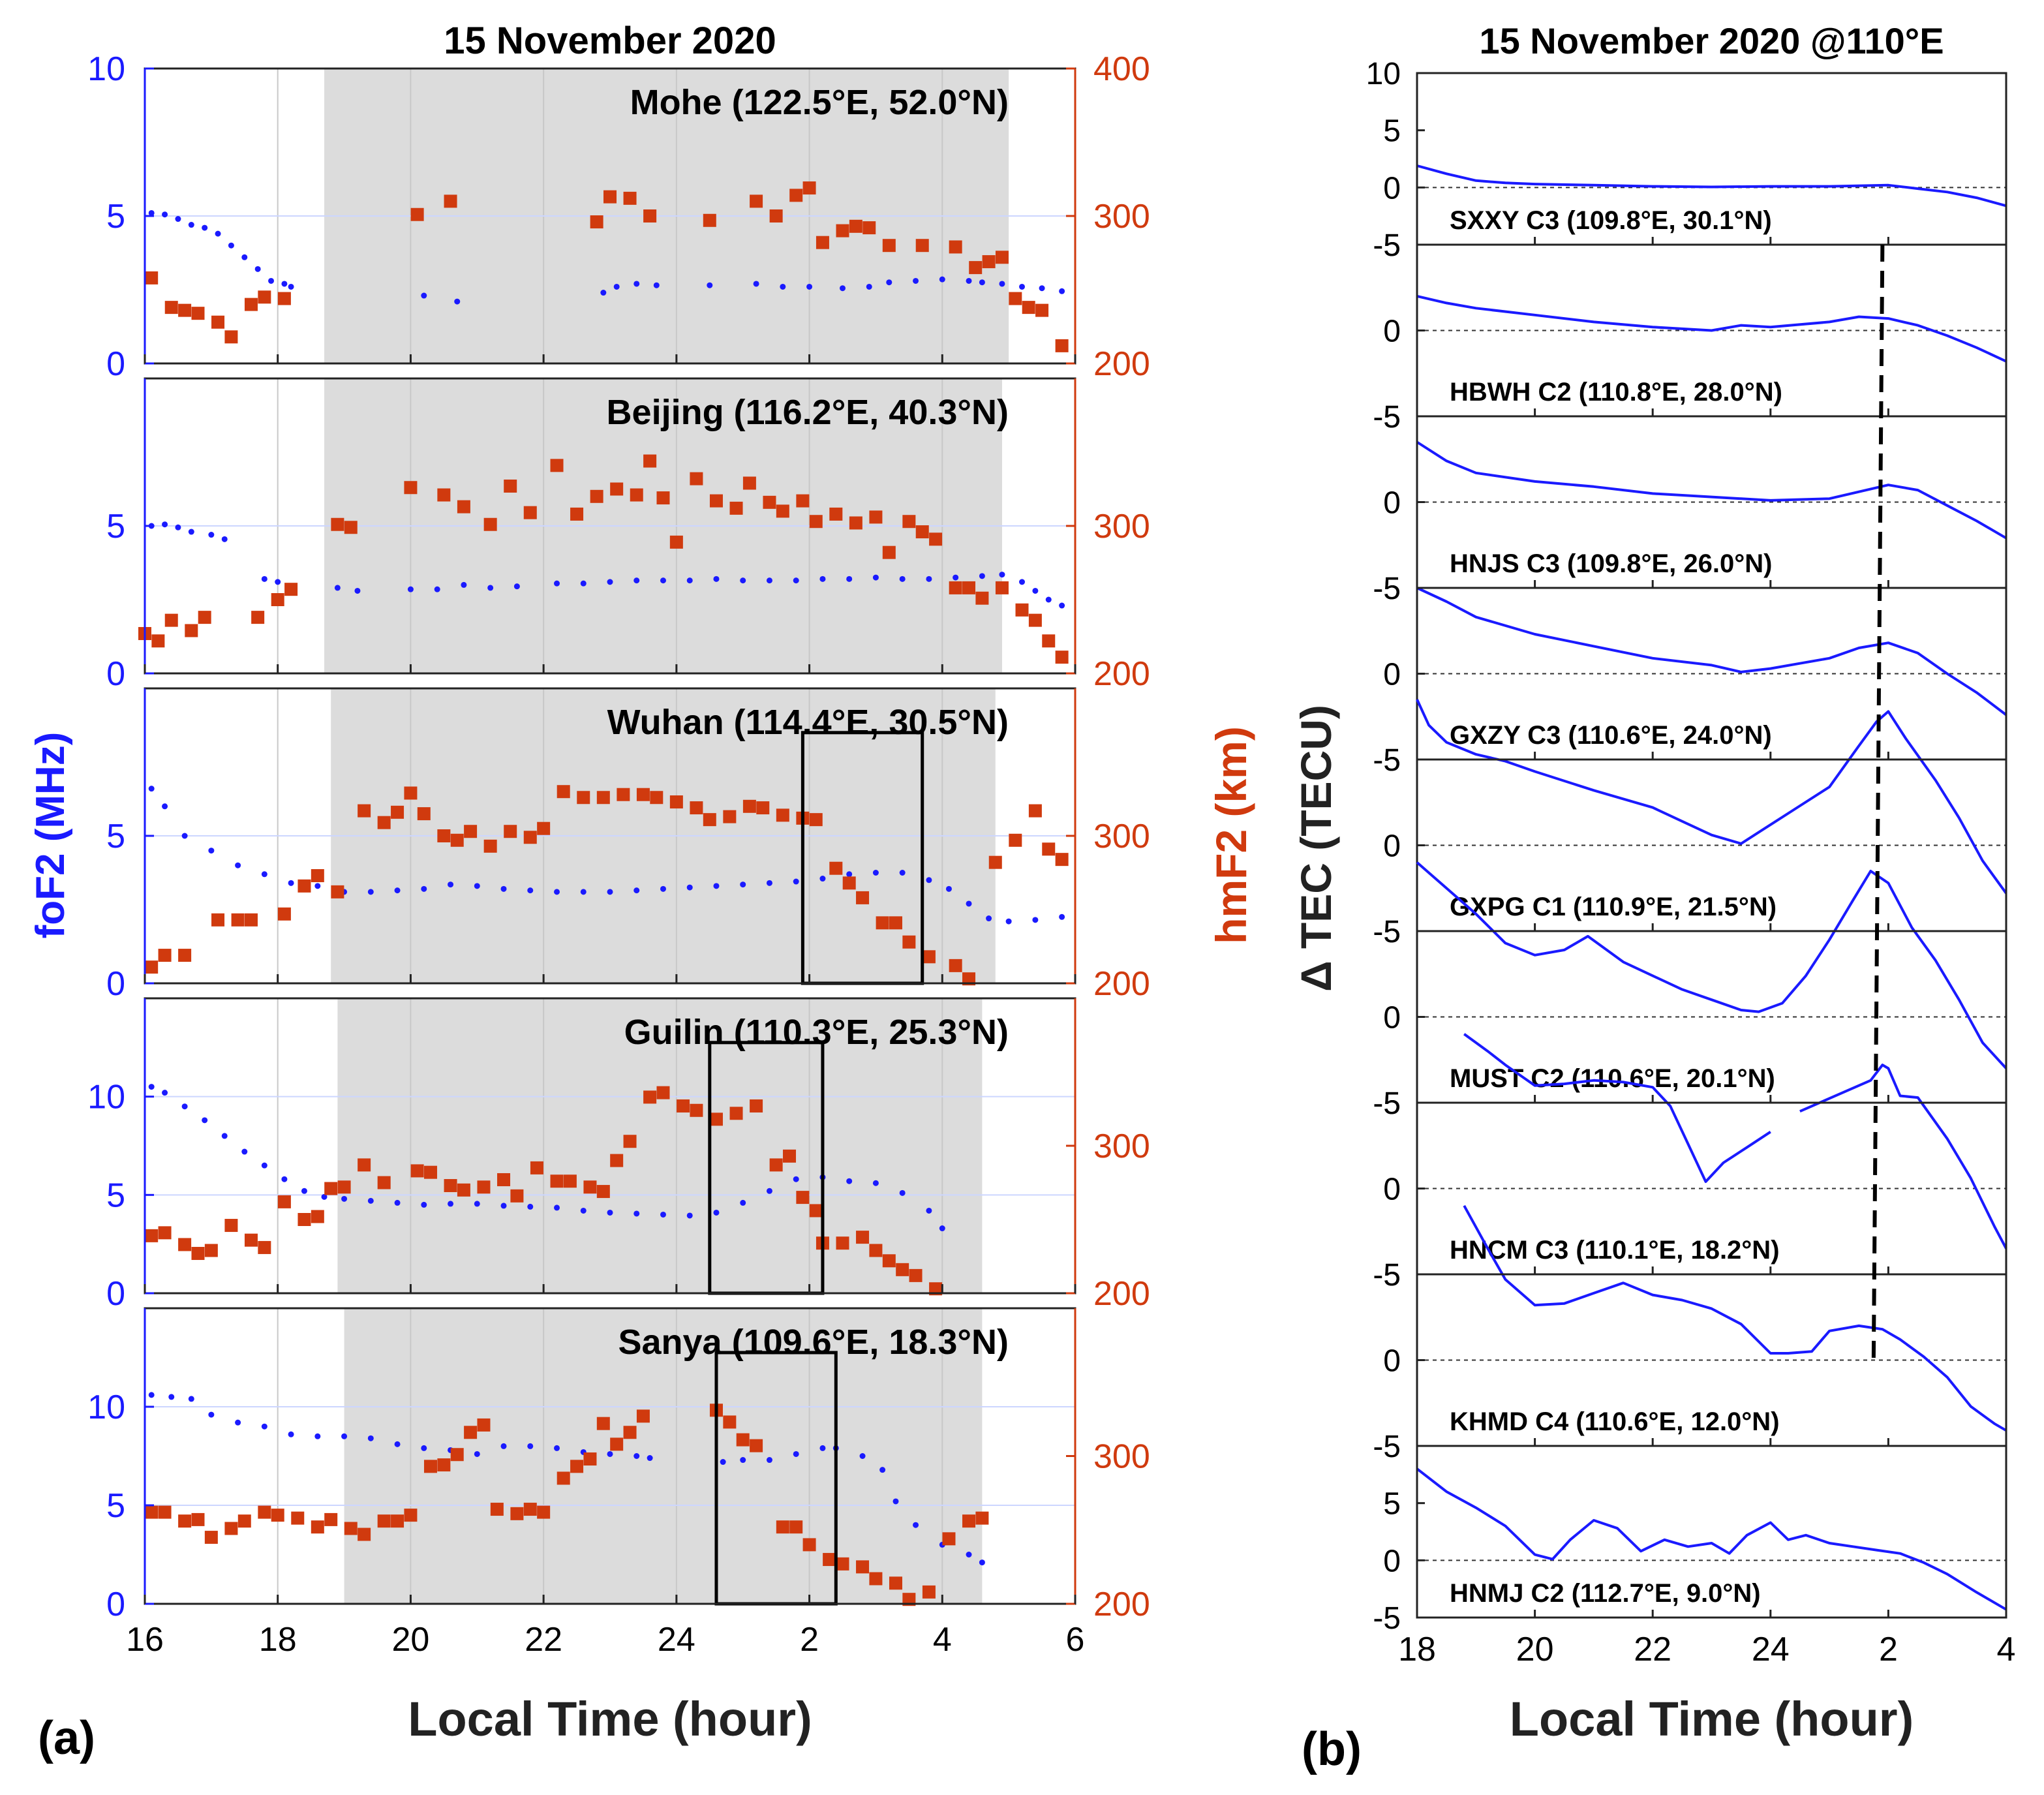  Describe the element at coordinates (628, 845) in the screenshot. I see `station-subplot-2: 0 5 200 300 Wuhan (114.4°E, 30.5°N)` at that location.